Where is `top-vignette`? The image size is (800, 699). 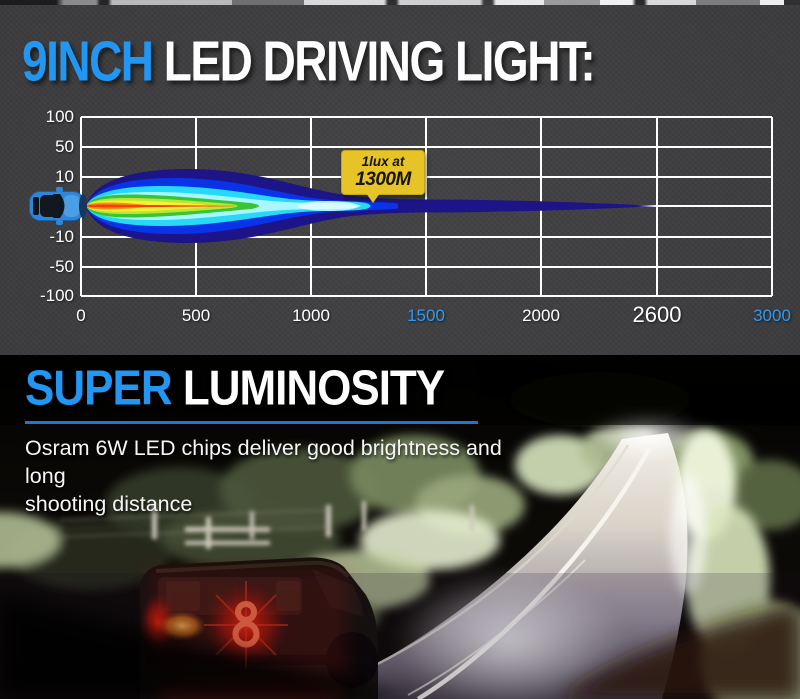 top-vignette is located at coordinates (400, 390).